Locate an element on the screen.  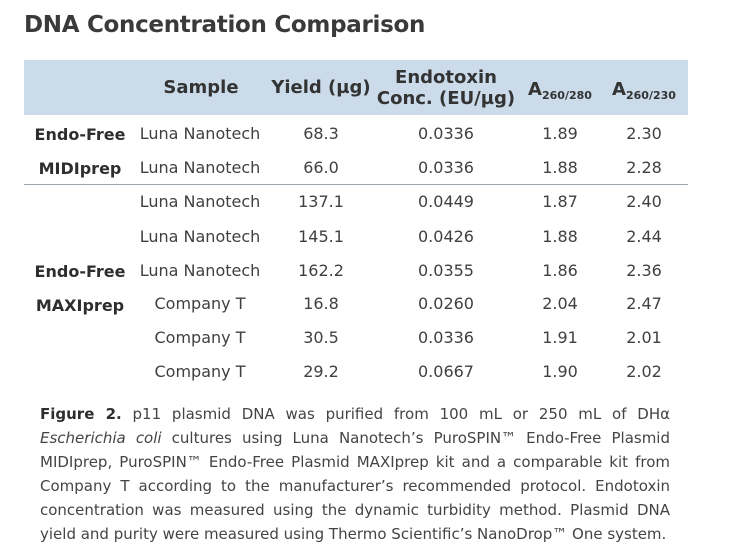
group-label-line2: MAXIprep is located at coordinates (80, 305).